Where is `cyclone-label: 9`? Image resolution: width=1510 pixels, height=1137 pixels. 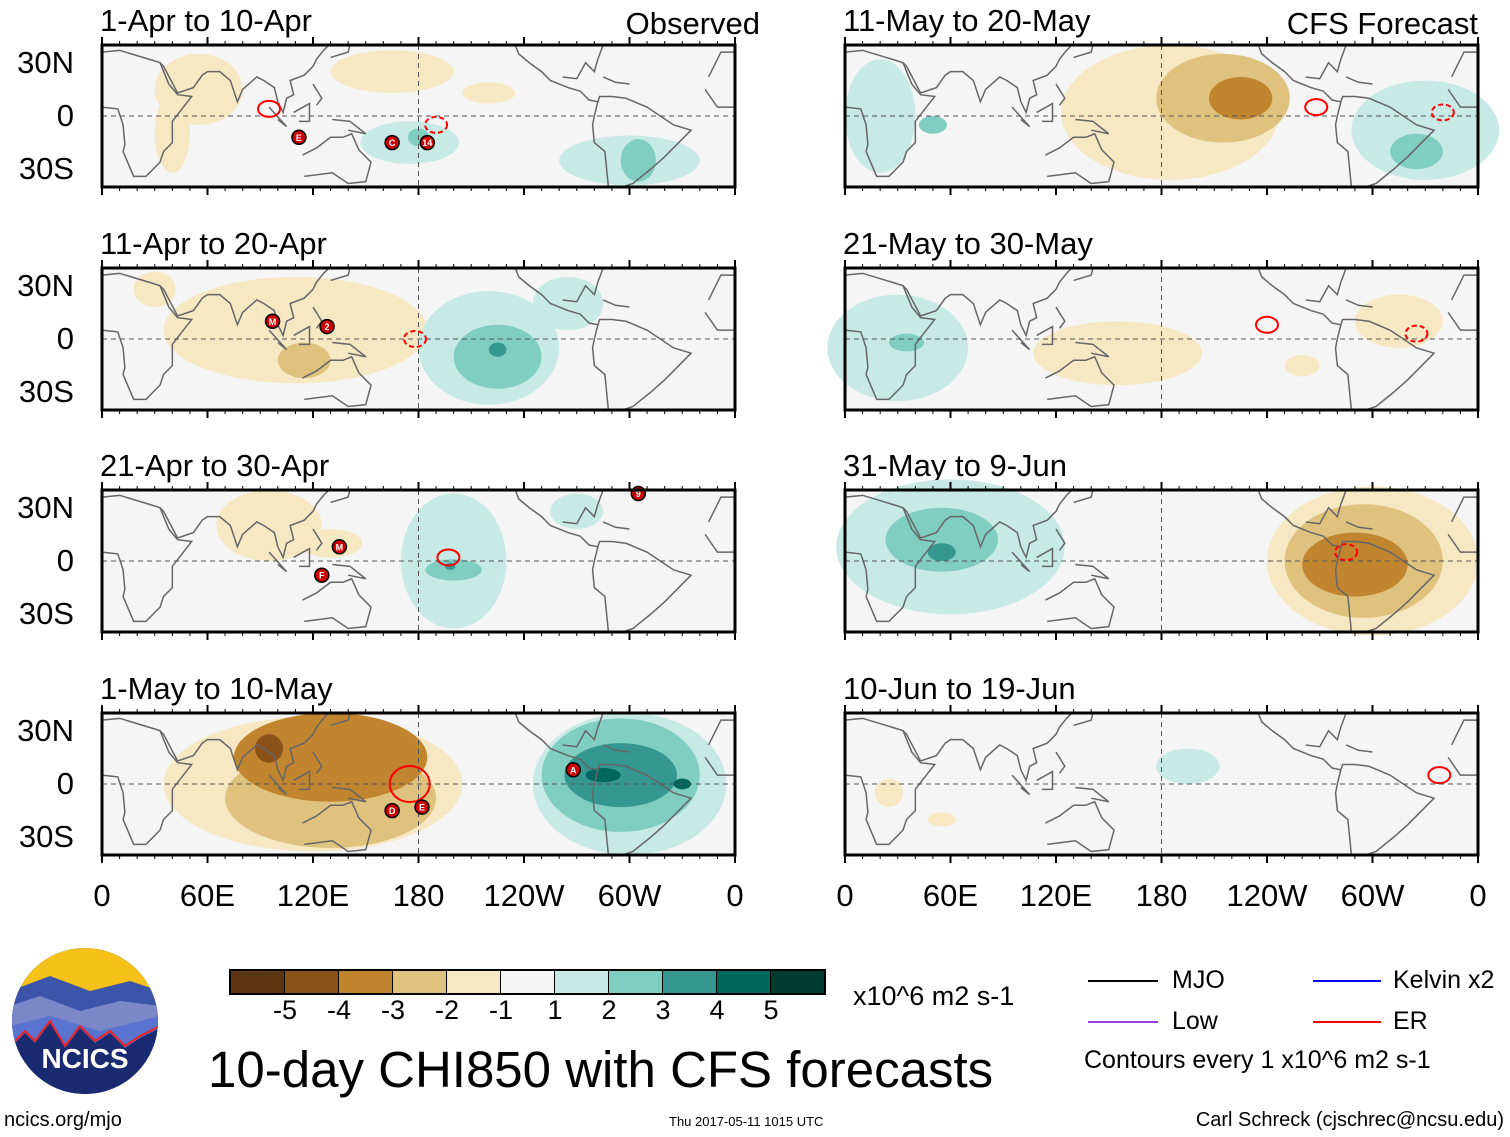
cyclone-label: 9 is located at coordinates (638, 494).